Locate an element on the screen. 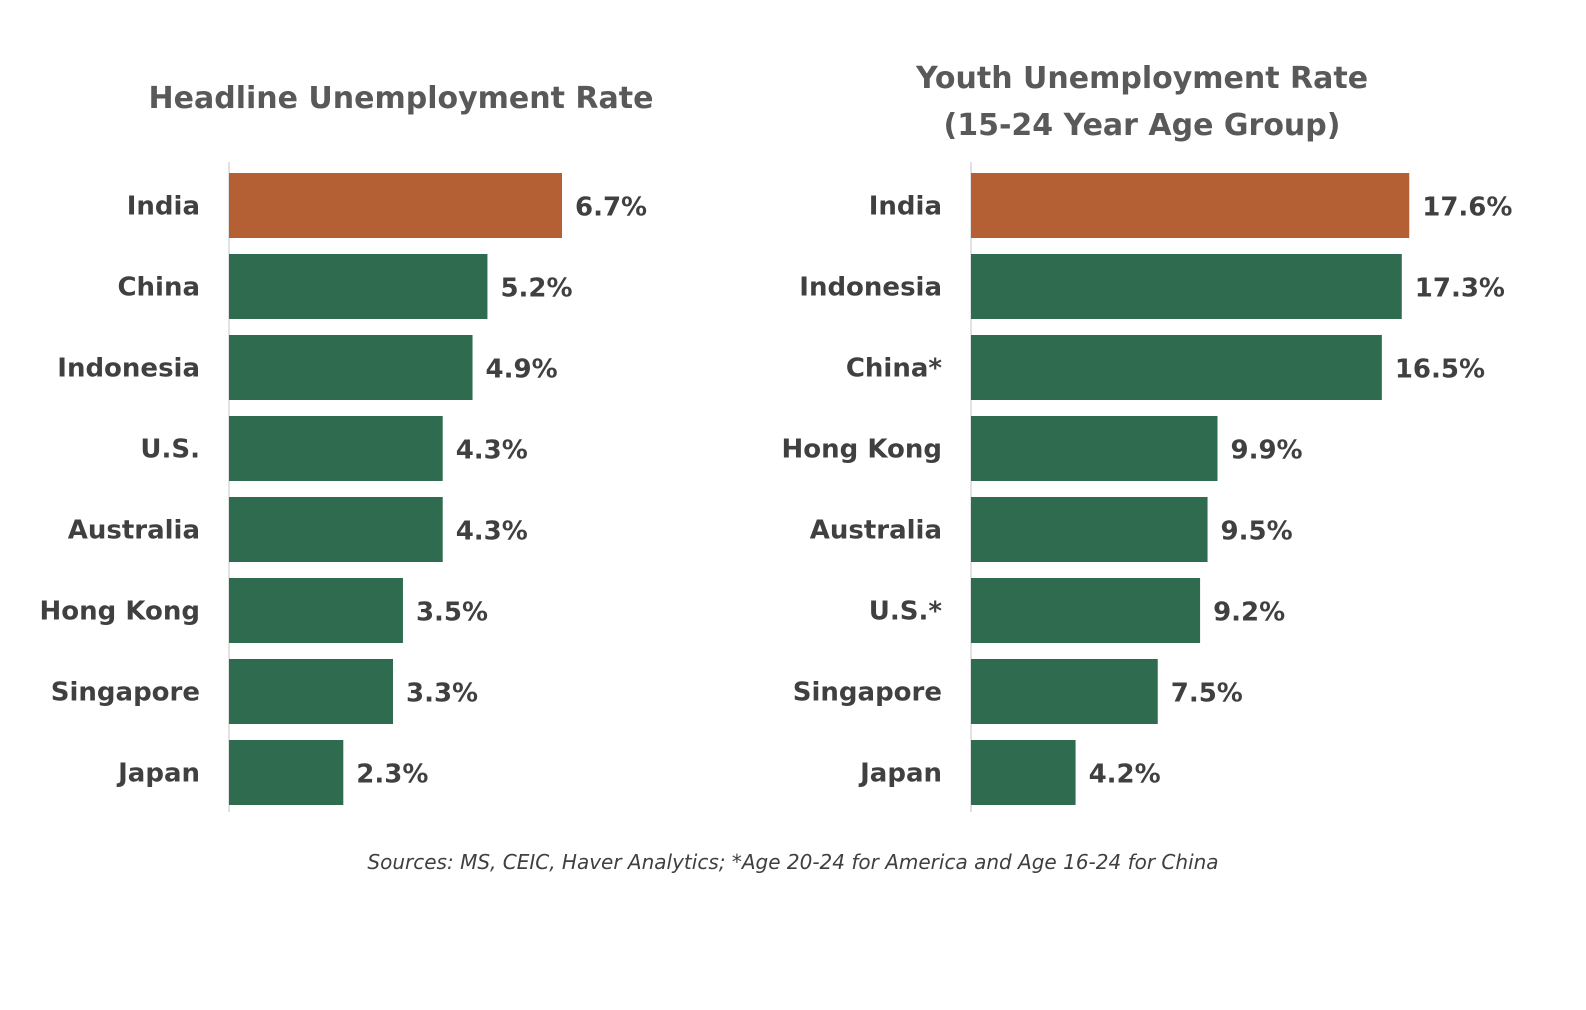  data-label: 9.9% is located at coordinates (1267, 451).